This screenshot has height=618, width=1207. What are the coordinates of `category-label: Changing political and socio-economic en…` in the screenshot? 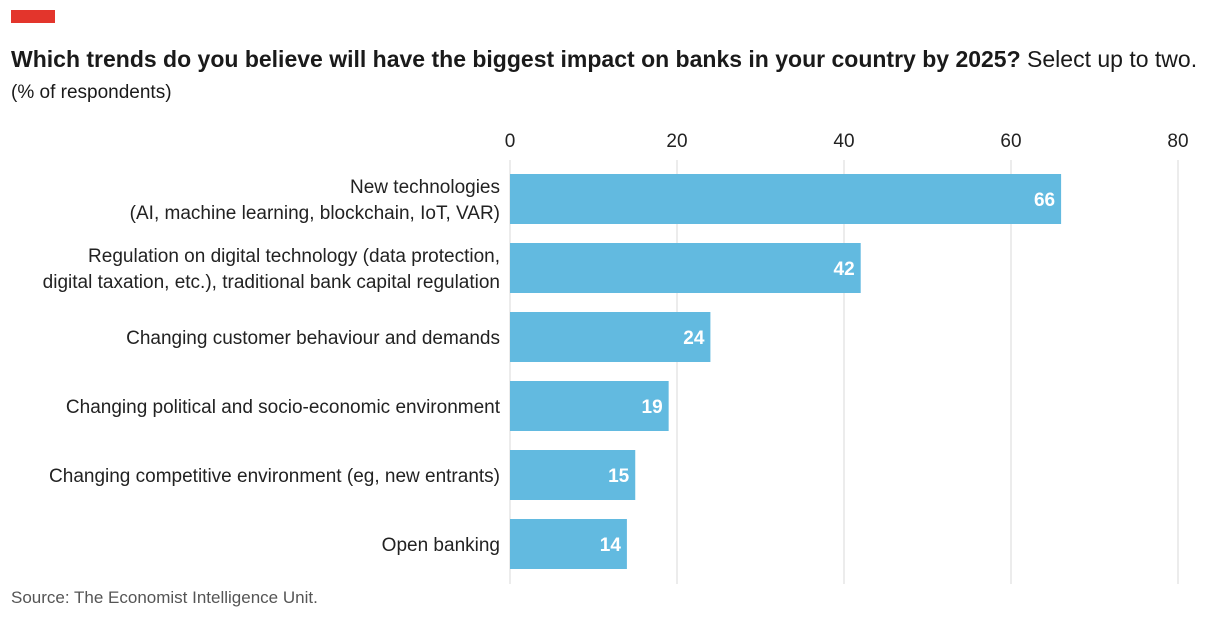 It's located at (283, 407).